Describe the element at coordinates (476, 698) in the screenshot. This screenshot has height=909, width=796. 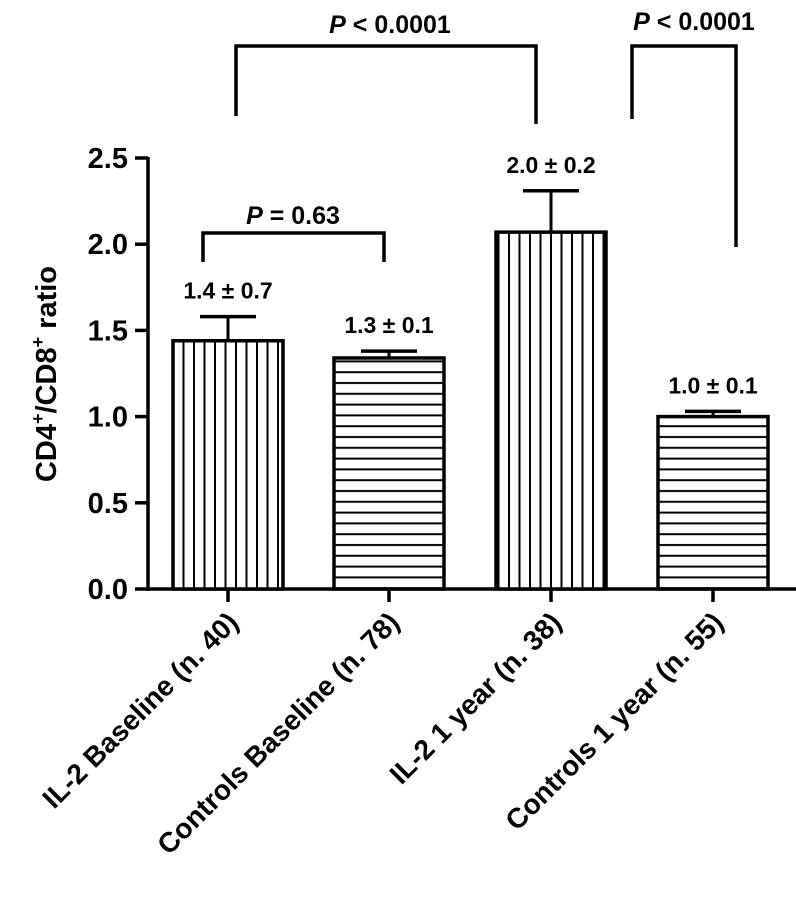
I see `category-label: IL-2 1 year (n. 38)` at that location.